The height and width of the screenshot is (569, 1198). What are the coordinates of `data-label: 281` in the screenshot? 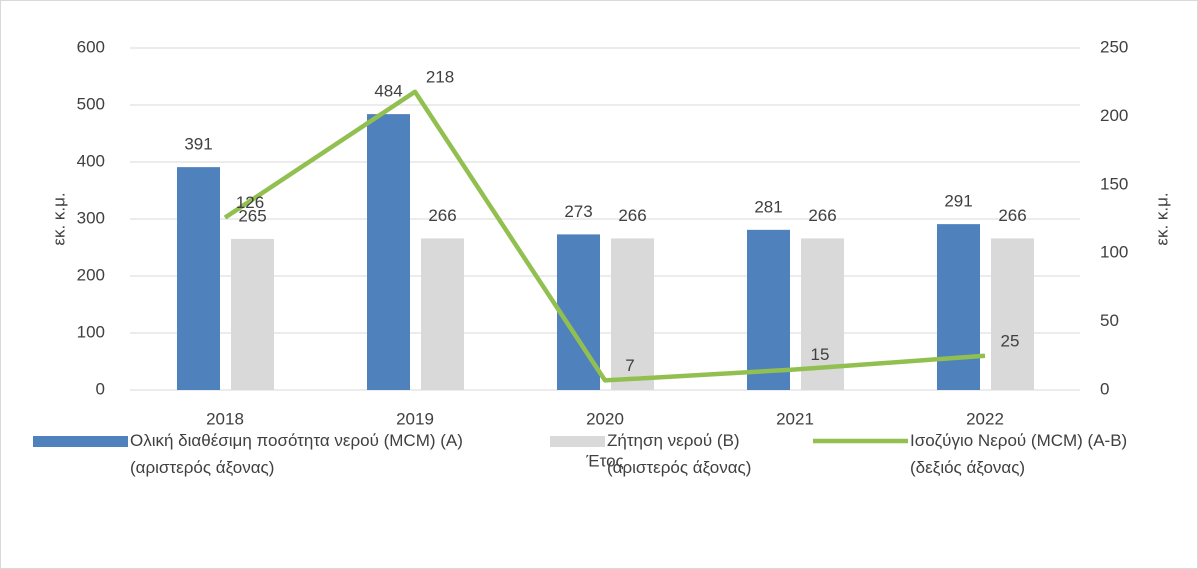 It's located at (768, 206).